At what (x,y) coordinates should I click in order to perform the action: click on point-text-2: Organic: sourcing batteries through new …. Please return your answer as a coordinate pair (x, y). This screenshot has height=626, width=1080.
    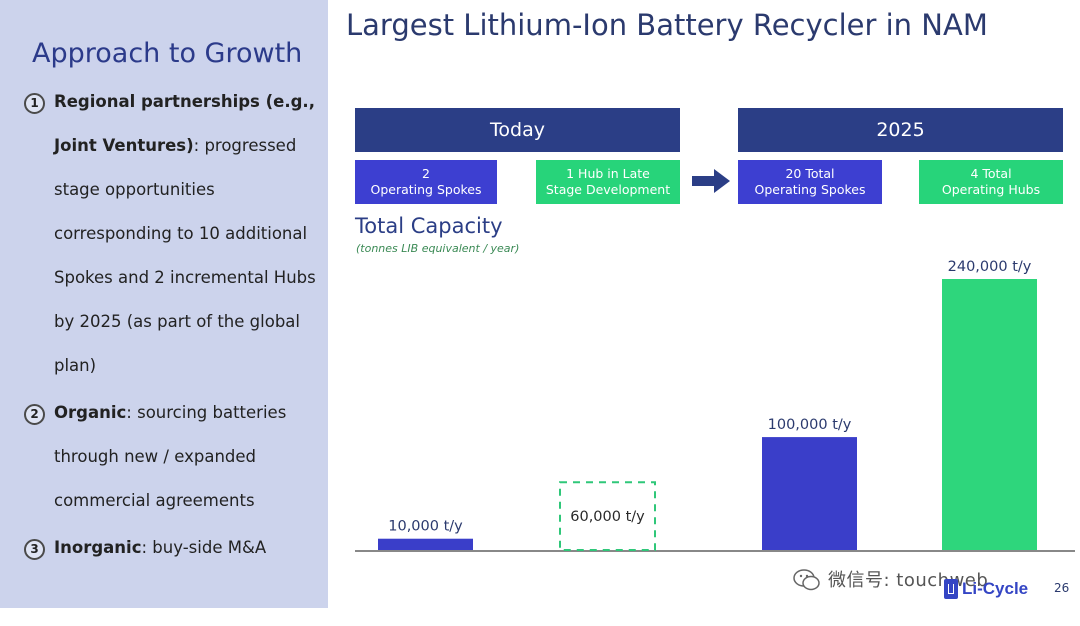
    Looking at the image, I should click on (185, 457).